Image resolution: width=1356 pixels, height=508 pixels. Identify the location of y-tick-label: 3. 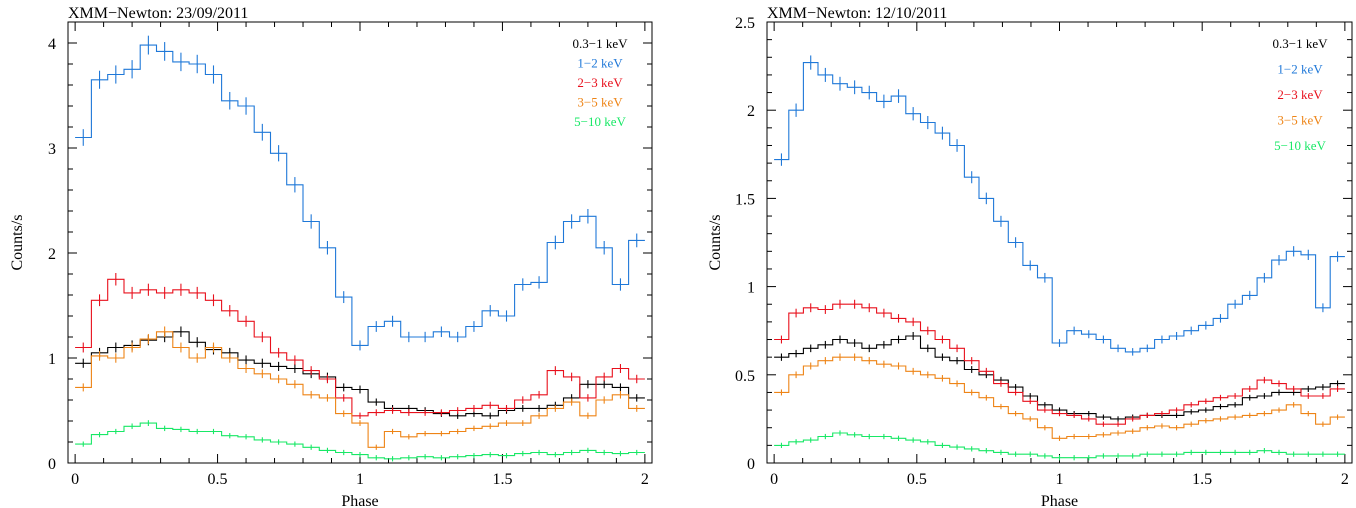
(52, 149).